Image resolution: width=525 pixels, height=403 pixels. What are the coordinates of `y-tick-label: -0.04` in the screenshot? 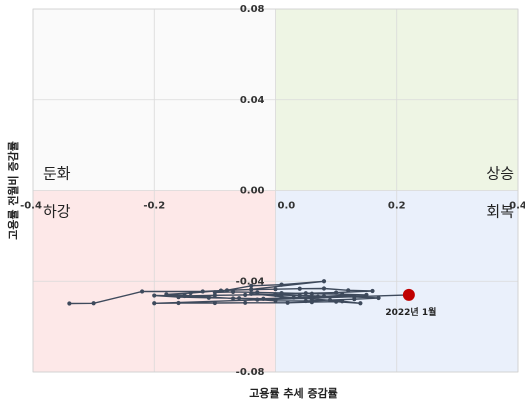 It's located at (250, 281).